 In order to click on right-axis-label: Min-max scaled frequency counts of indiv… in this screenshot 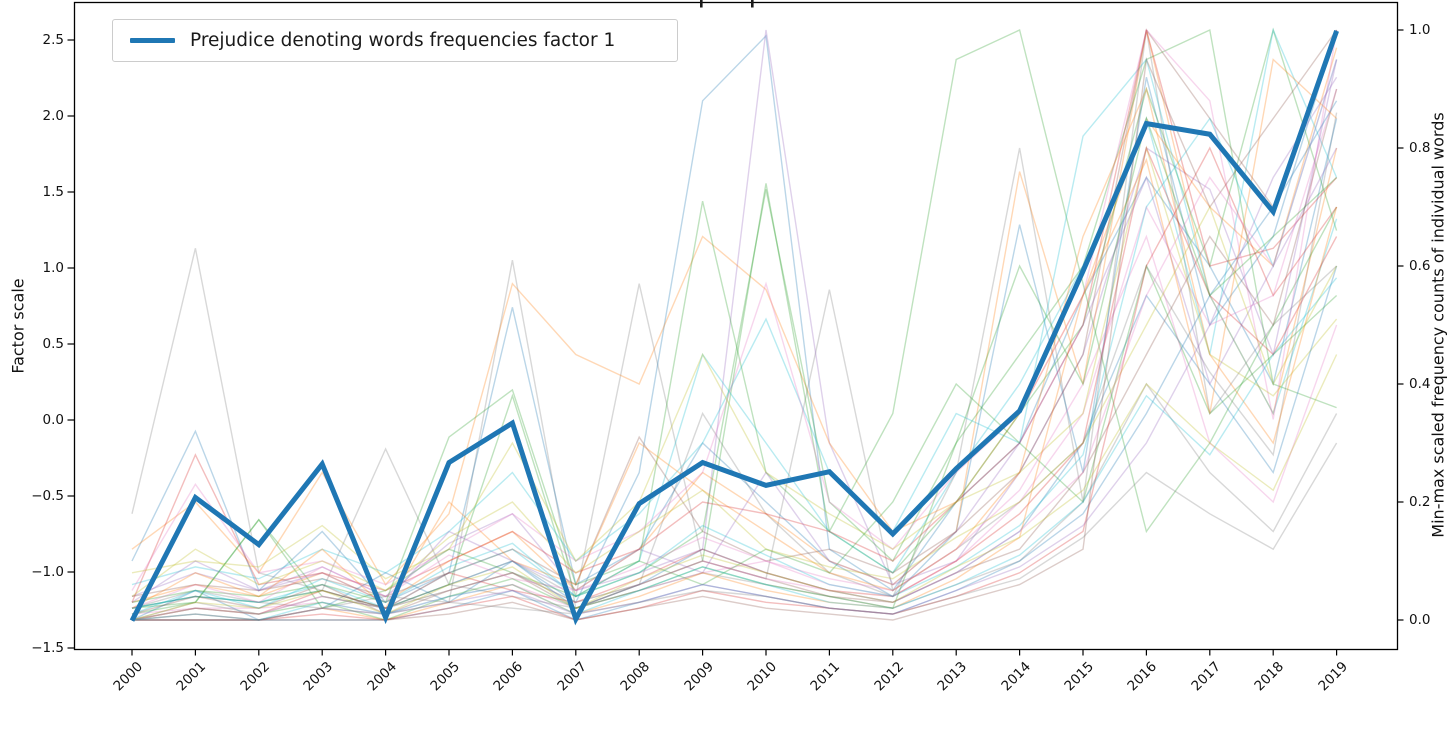, I will do `click(1438, 325)`.